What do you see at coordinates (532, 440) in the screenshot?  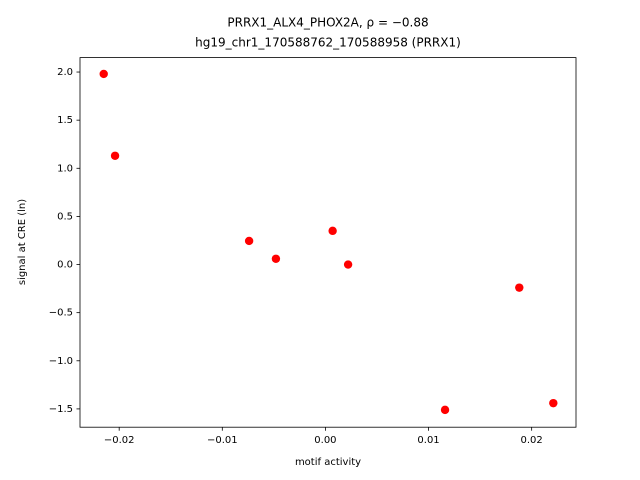 I see `x-tick-label: 0.02` at bounding box center [532, 440].